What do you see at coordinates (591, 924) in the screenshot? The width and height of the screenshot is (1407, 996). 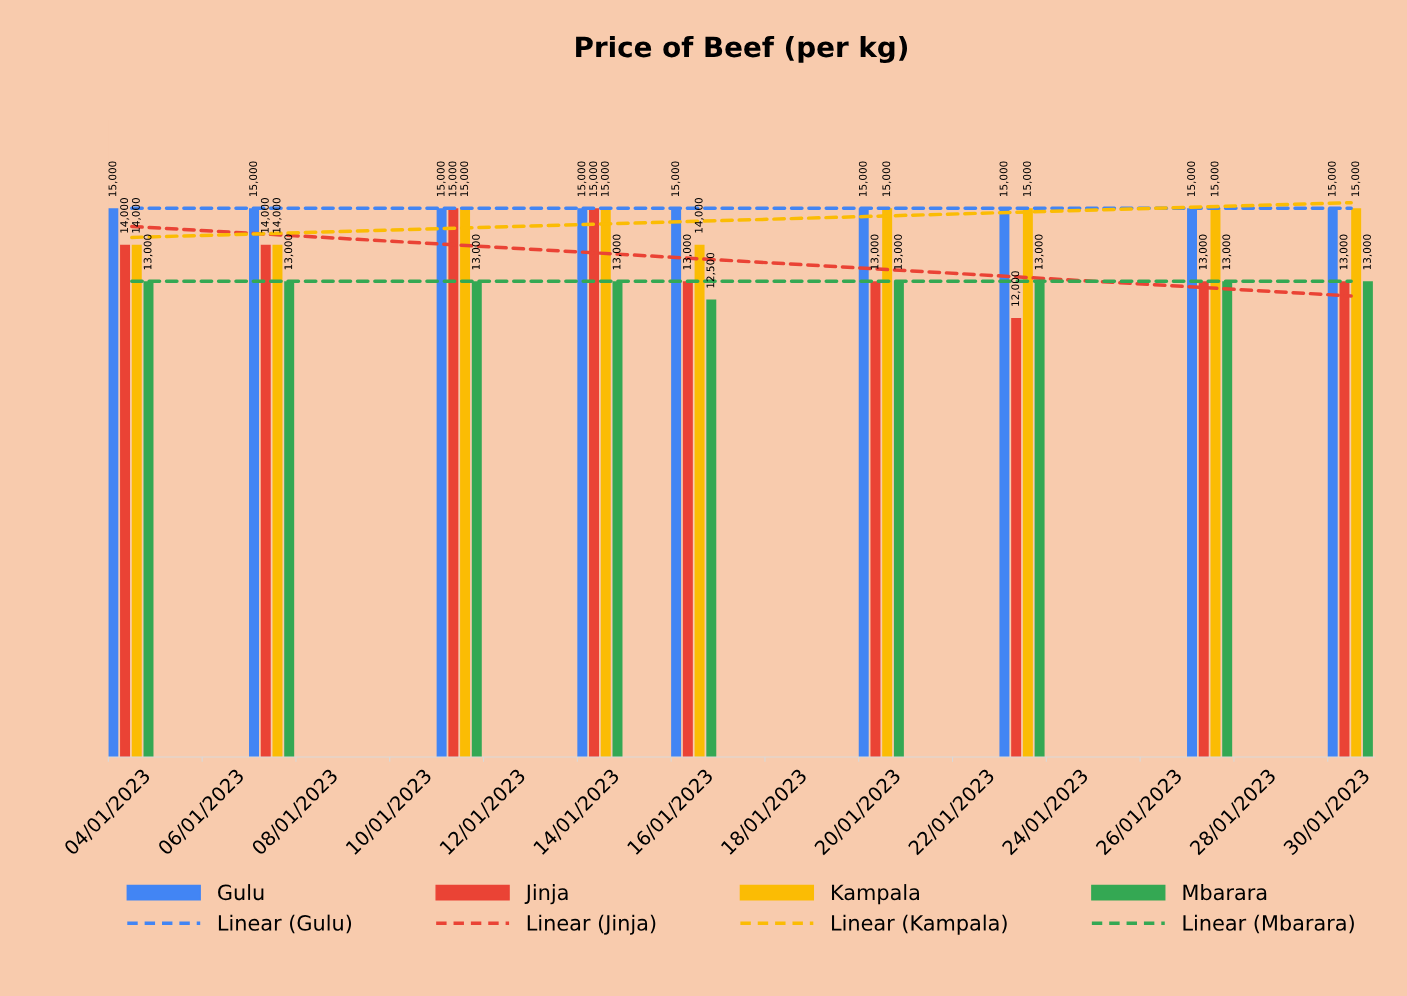 I see `legend-label: Linear (Jinja)` at bounding box center [591, 924].